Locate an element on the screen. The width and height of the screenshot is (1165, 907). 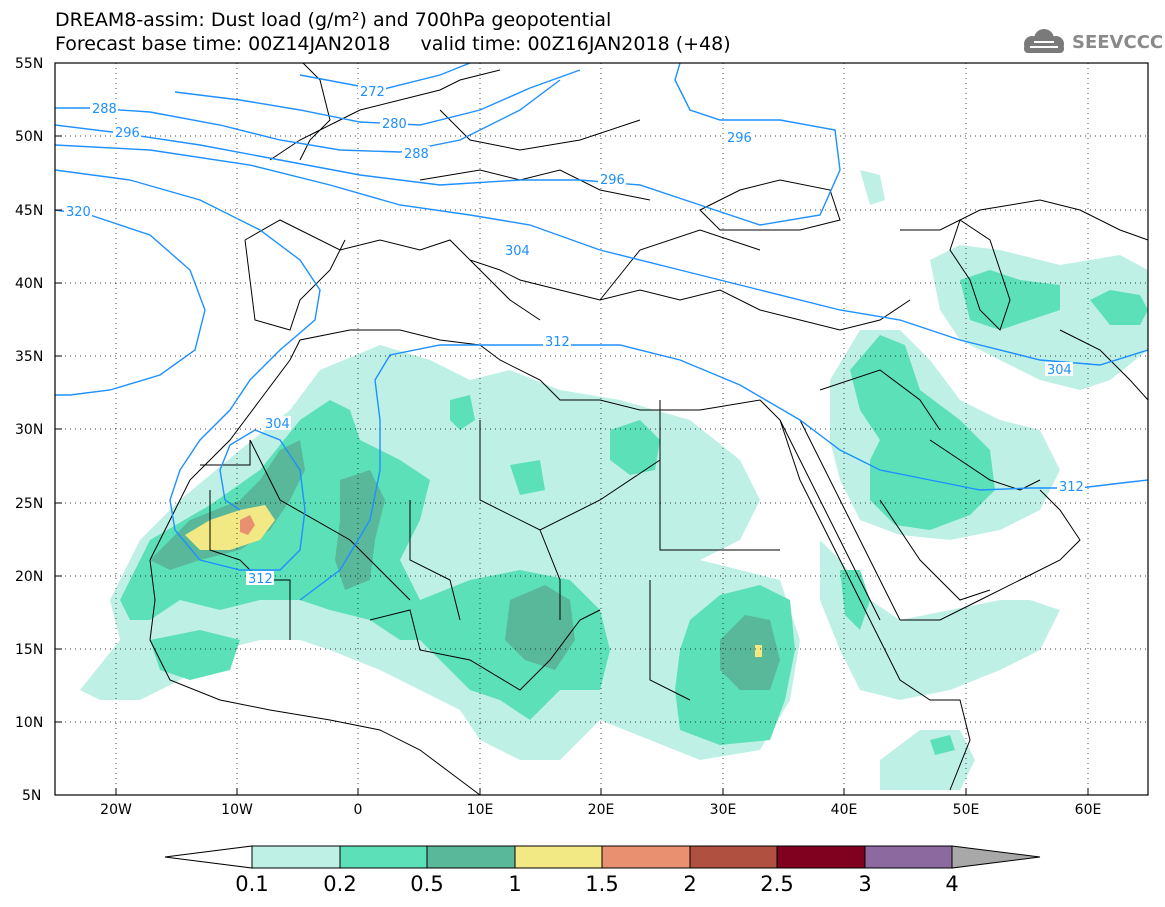
lat-label: 5N is located at coordinates (31, 796).